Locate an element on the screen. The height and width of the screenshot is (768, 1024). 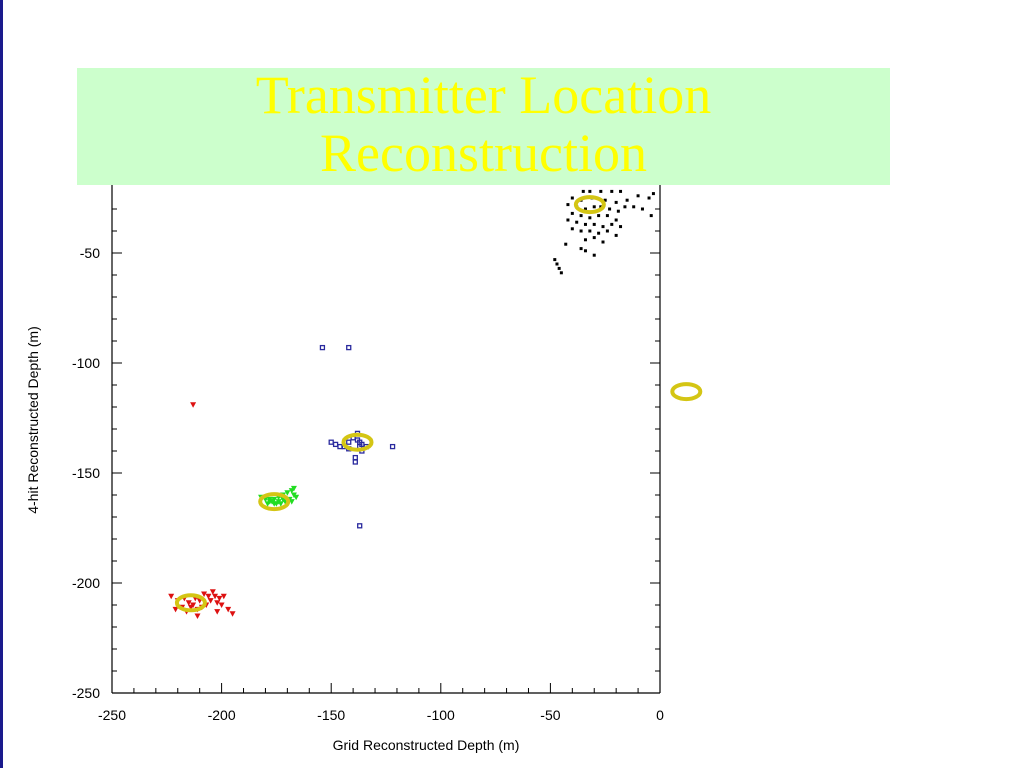
x-tick-label: -200 is located at coordinates (222, 715).